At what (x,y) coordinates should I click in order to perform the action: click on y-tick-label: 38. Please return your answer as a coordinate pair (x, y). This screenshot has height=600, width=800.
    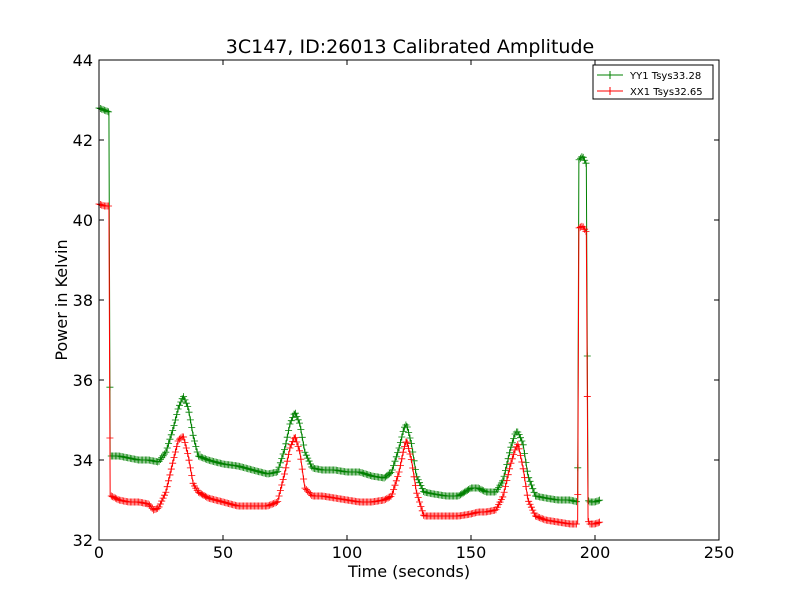
    Looking at the image, I should click on (83, 300).